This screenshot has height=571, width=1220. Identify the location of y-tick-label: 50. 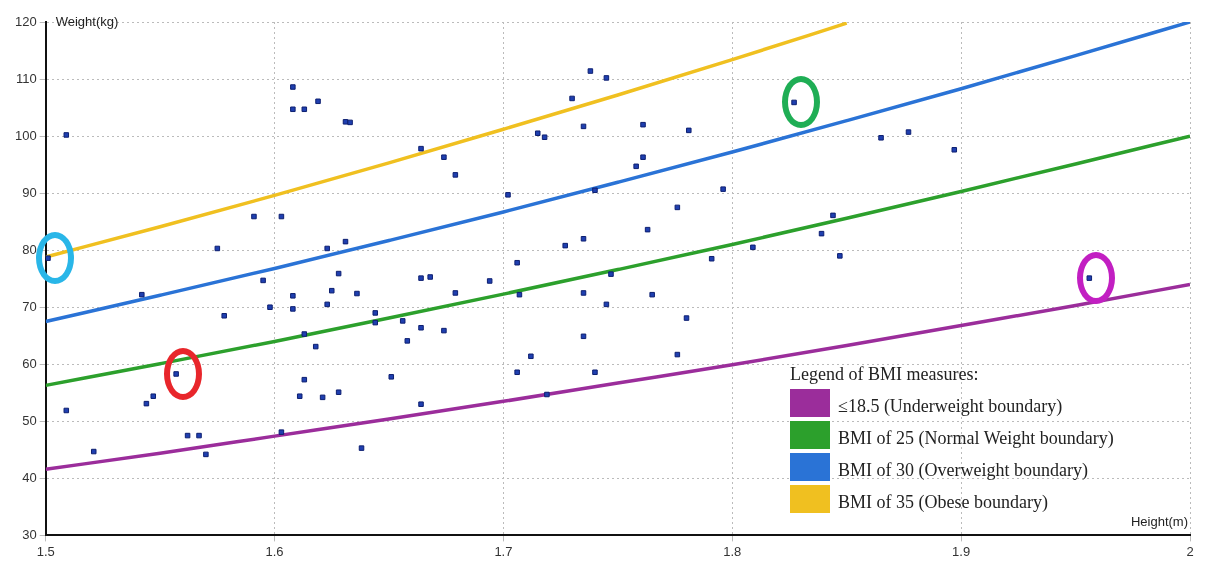
(29, 420).